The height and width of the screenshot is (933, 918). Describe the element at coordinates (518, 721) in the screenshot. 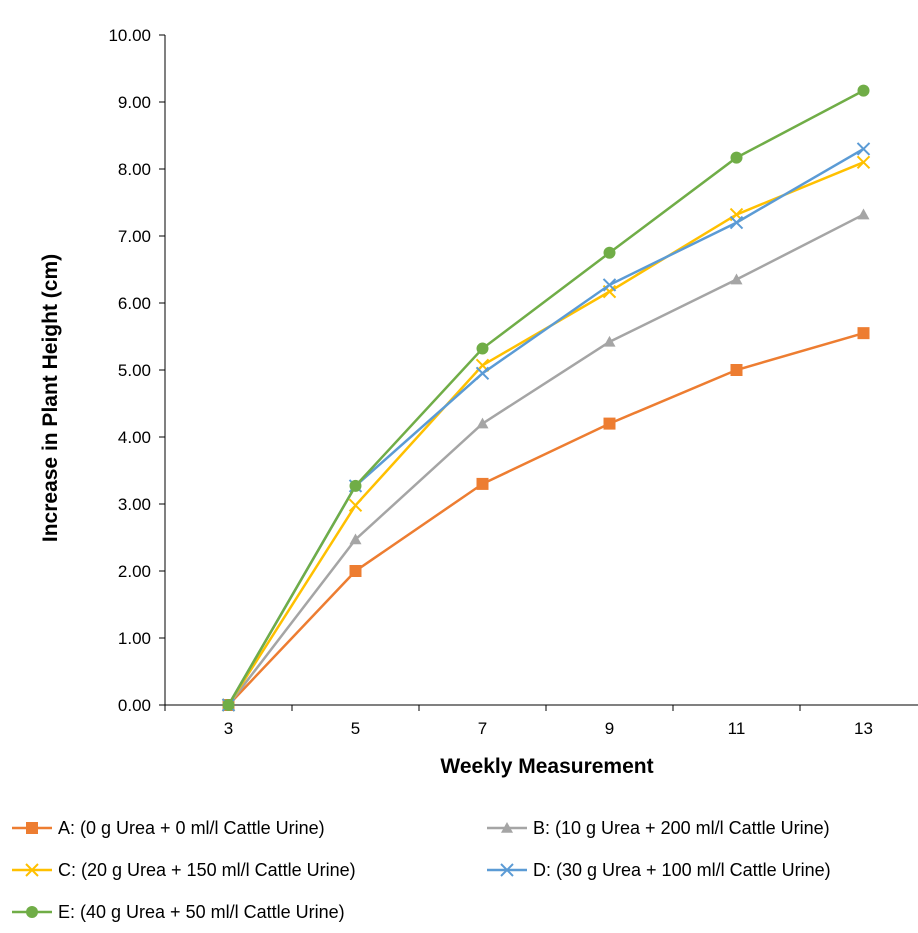

I see `x-axis-ticks: 3 5 7 9 11 13` at that location.